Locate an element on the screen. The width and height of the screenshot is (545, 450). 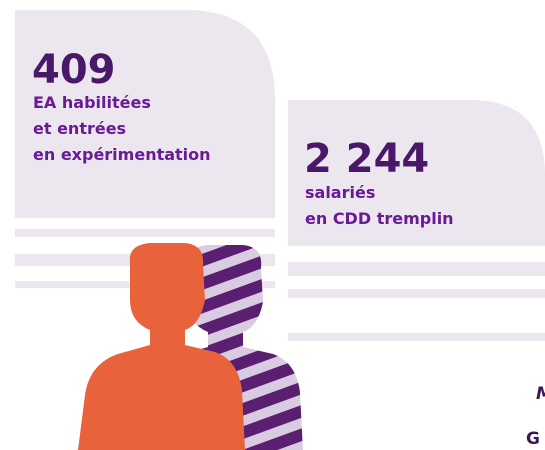
stat-label: salariés is located at coordinates (340, 192).